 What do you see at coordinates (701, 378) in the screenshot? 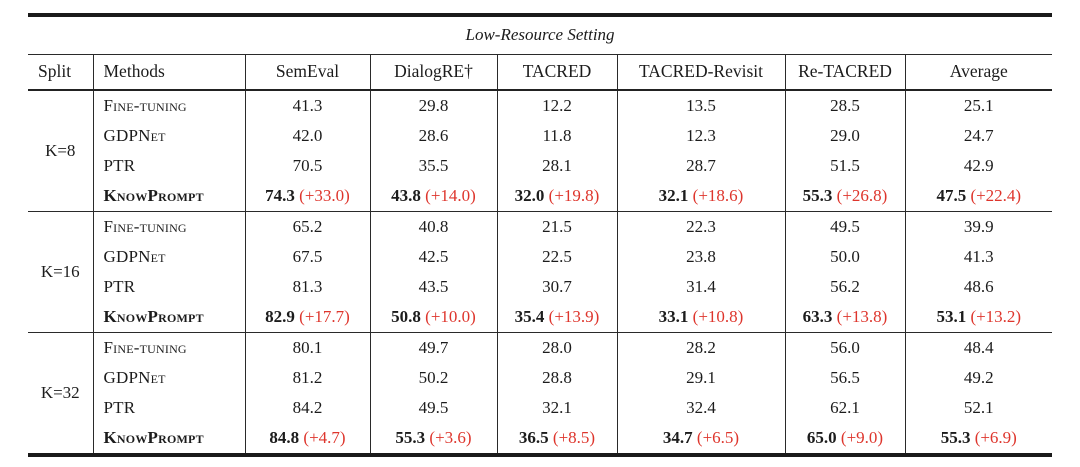
I see `score-cell: 29.1` at bounding box center [701, 378].